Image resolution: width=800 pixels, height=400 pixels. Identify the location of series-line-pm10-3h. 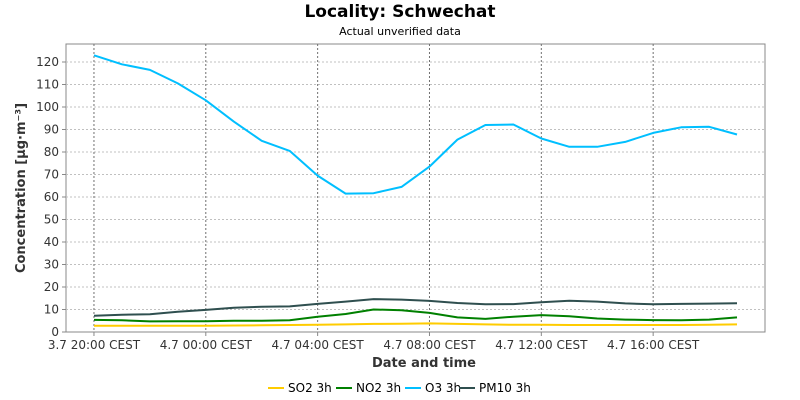
(415, 307).